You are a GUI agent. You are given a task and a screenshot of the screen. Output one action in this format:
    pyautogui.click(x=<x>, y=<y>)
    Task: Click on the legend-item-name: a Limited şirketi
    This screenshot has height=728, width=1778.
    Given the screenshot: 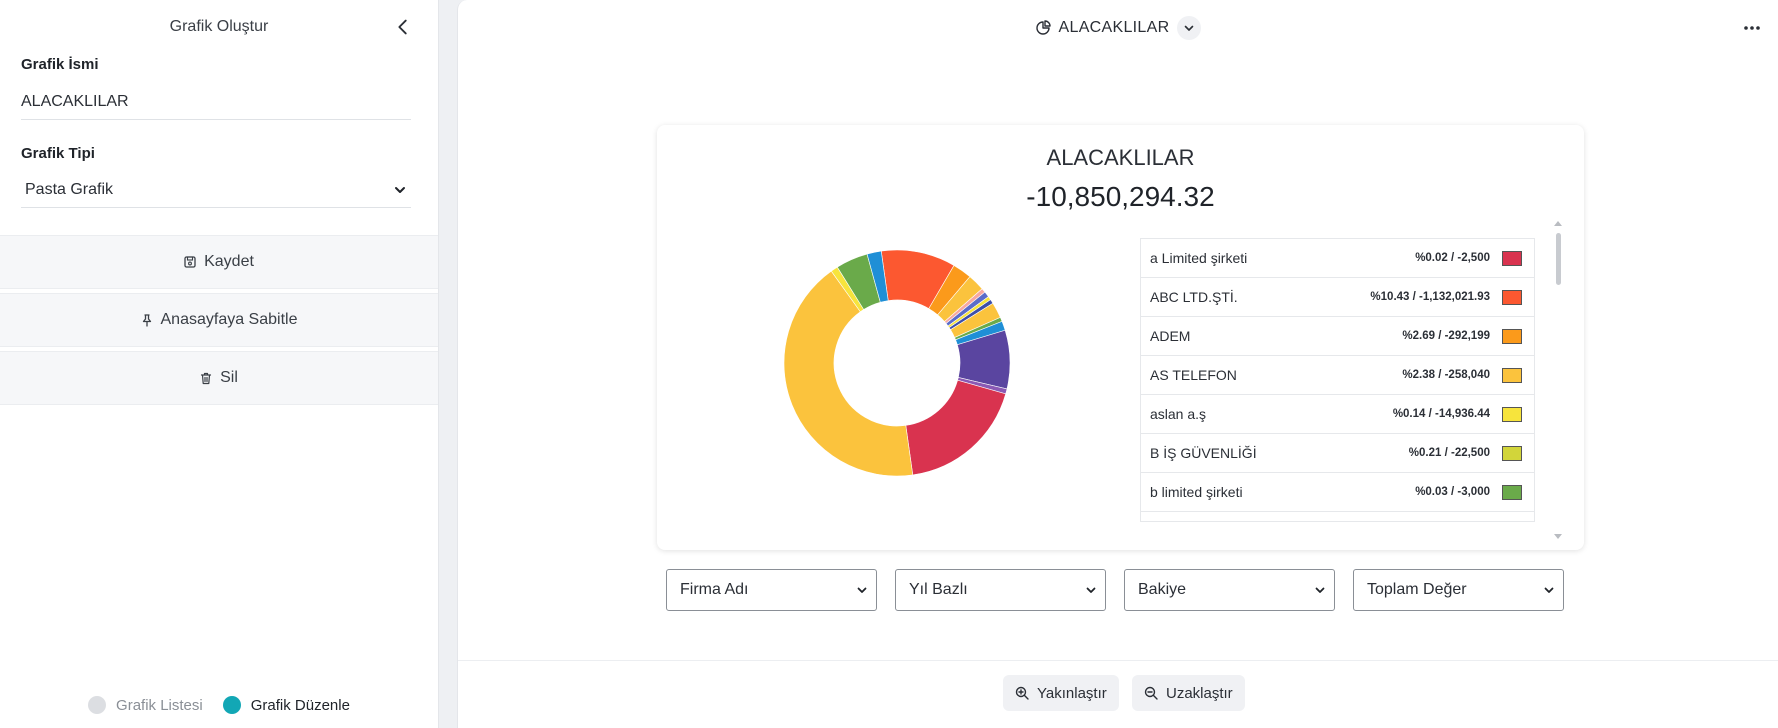 What is the action you would take?
    pyautogui.click(x=1199, y=258)
    